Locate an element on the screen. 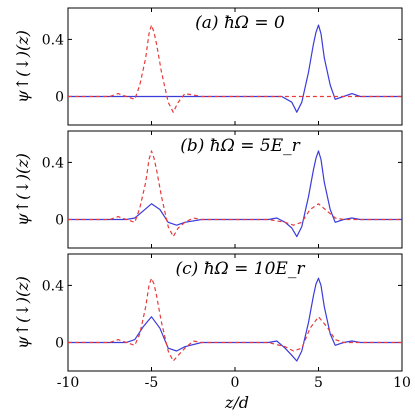  panel-title: (b) ħΩ = 5E_r is located at coordinates (240, 146).